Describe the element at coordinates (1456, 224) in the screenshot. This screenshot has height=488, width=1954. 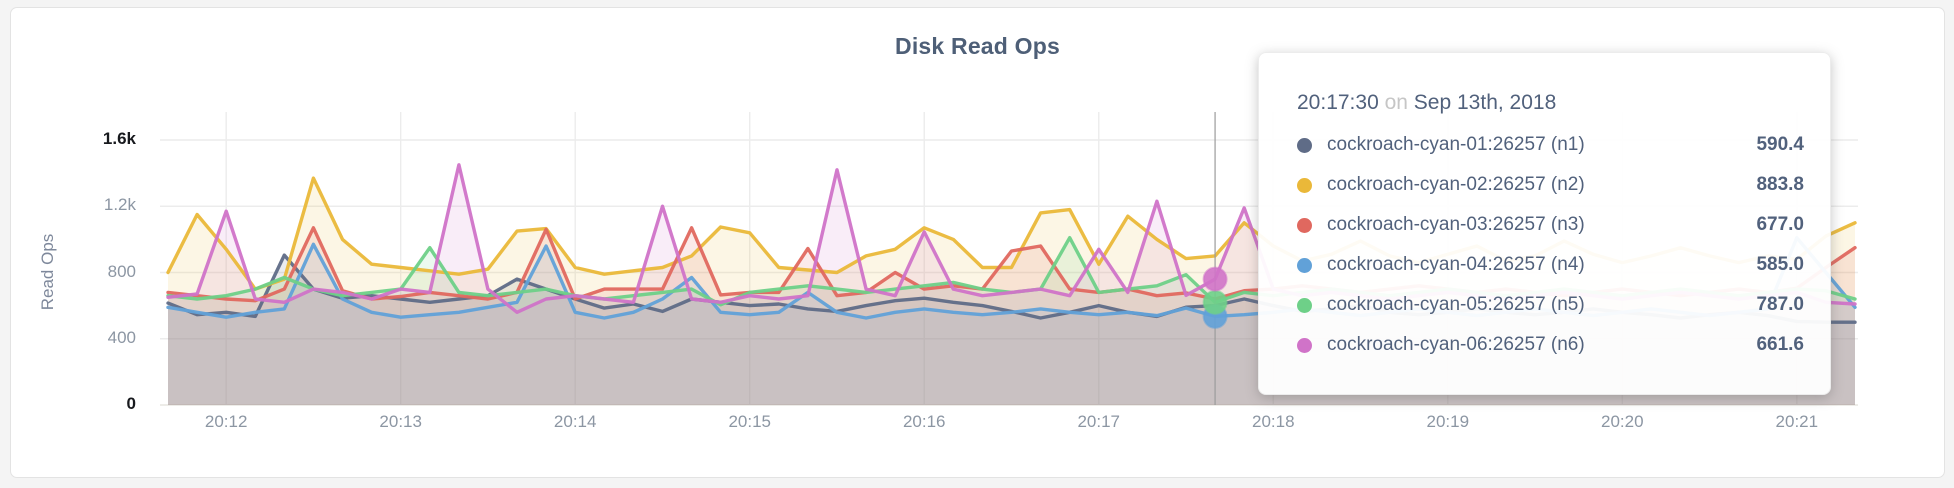
I see `tooltip-series-name: cockroach-cyan-03:26257 (n3)` at that location.